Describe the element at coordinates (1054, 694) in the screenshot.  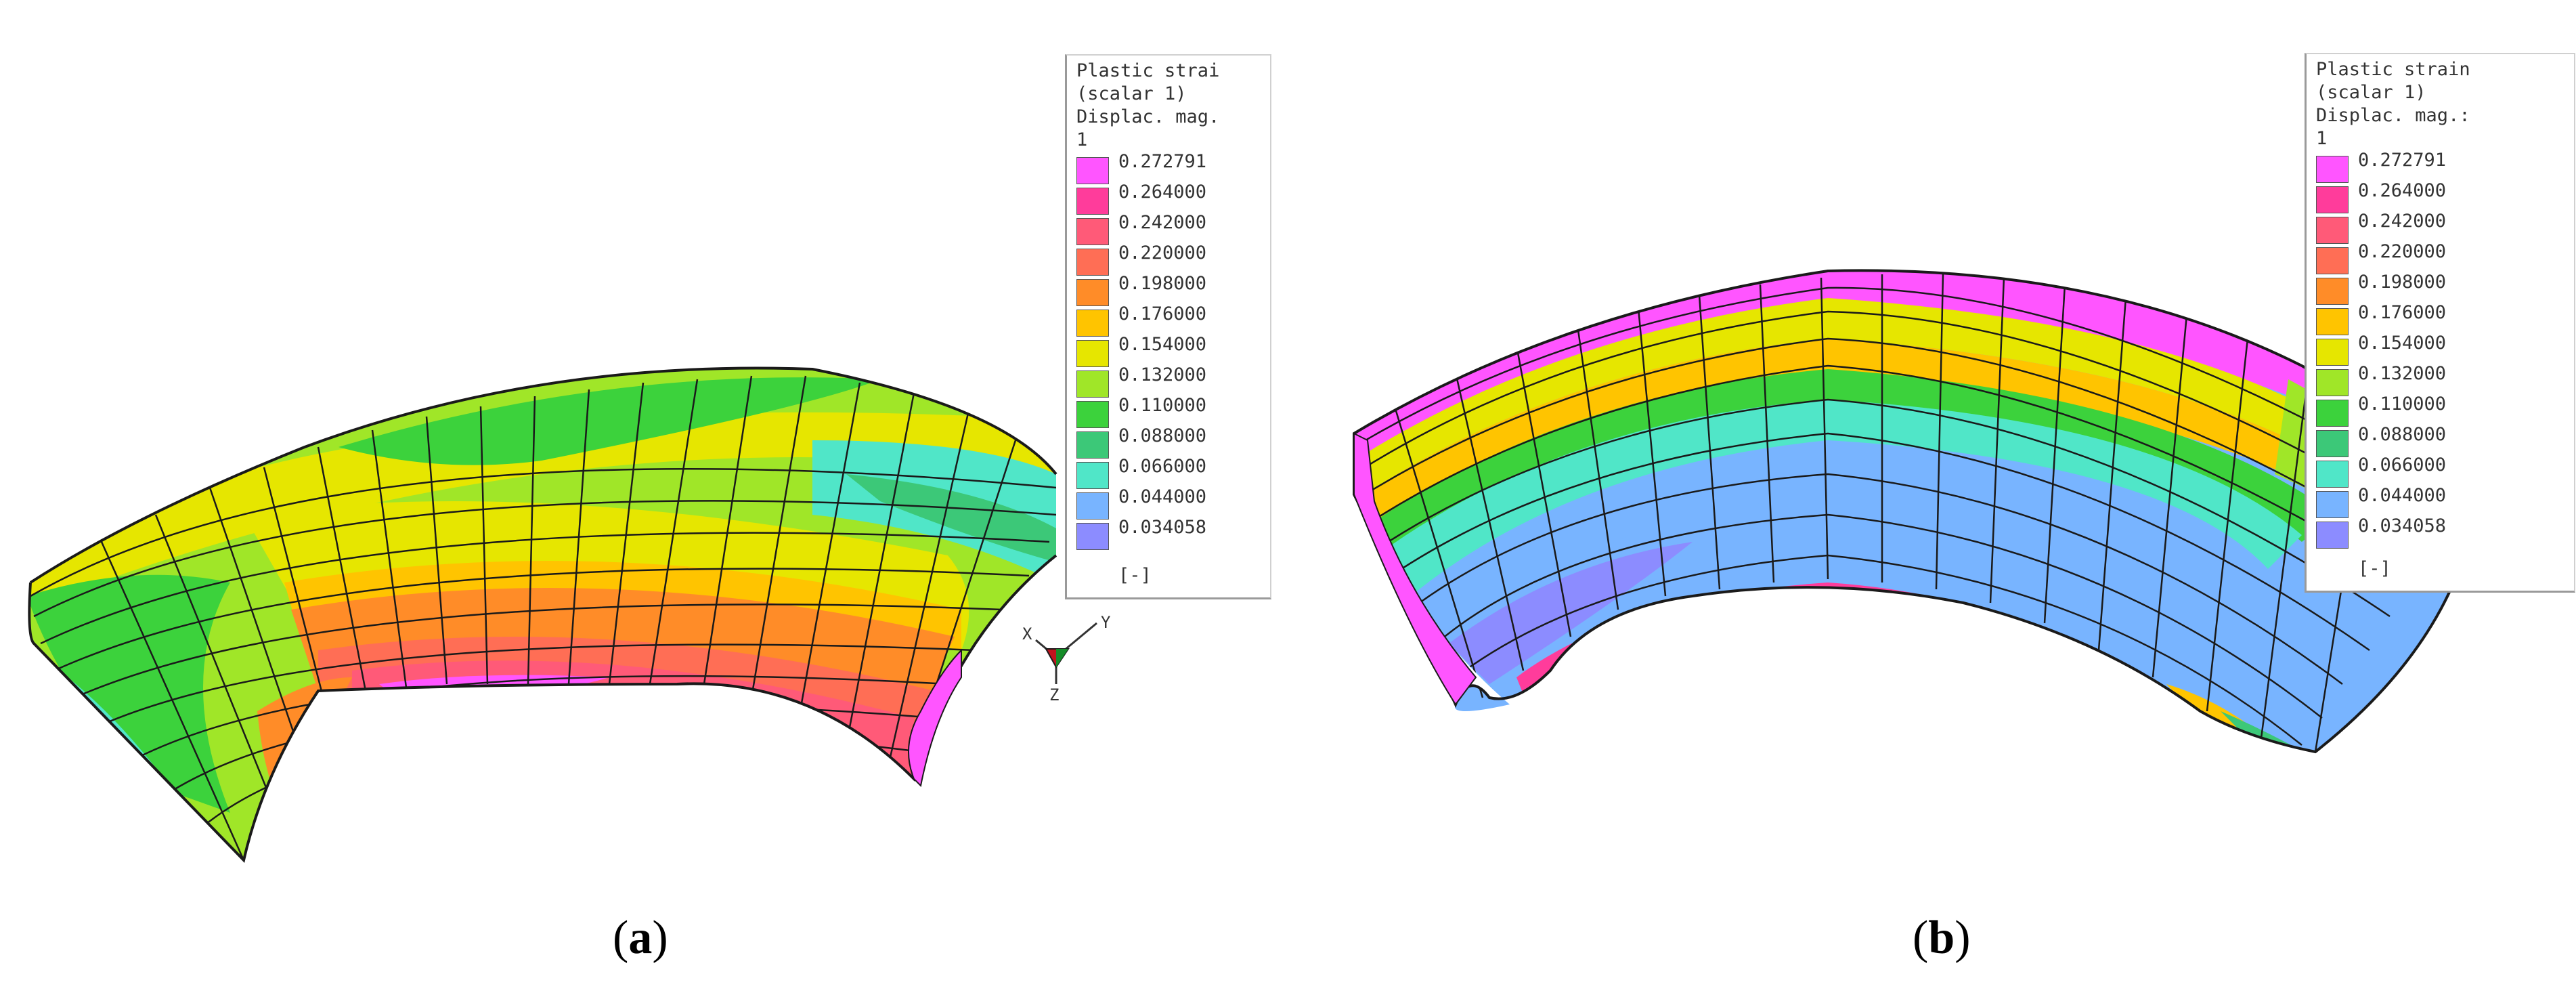
I see `triad-z-label: Z` at that location.